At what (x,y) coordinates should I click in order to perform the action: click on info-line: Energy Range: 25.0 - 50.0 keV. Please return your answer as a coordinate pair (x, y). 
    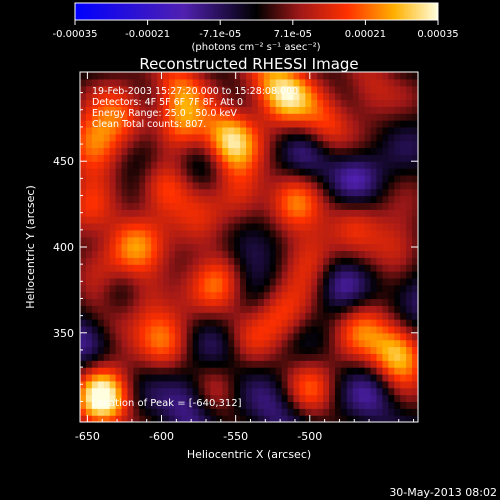
    Looking at the image, I should click on (164, 113).